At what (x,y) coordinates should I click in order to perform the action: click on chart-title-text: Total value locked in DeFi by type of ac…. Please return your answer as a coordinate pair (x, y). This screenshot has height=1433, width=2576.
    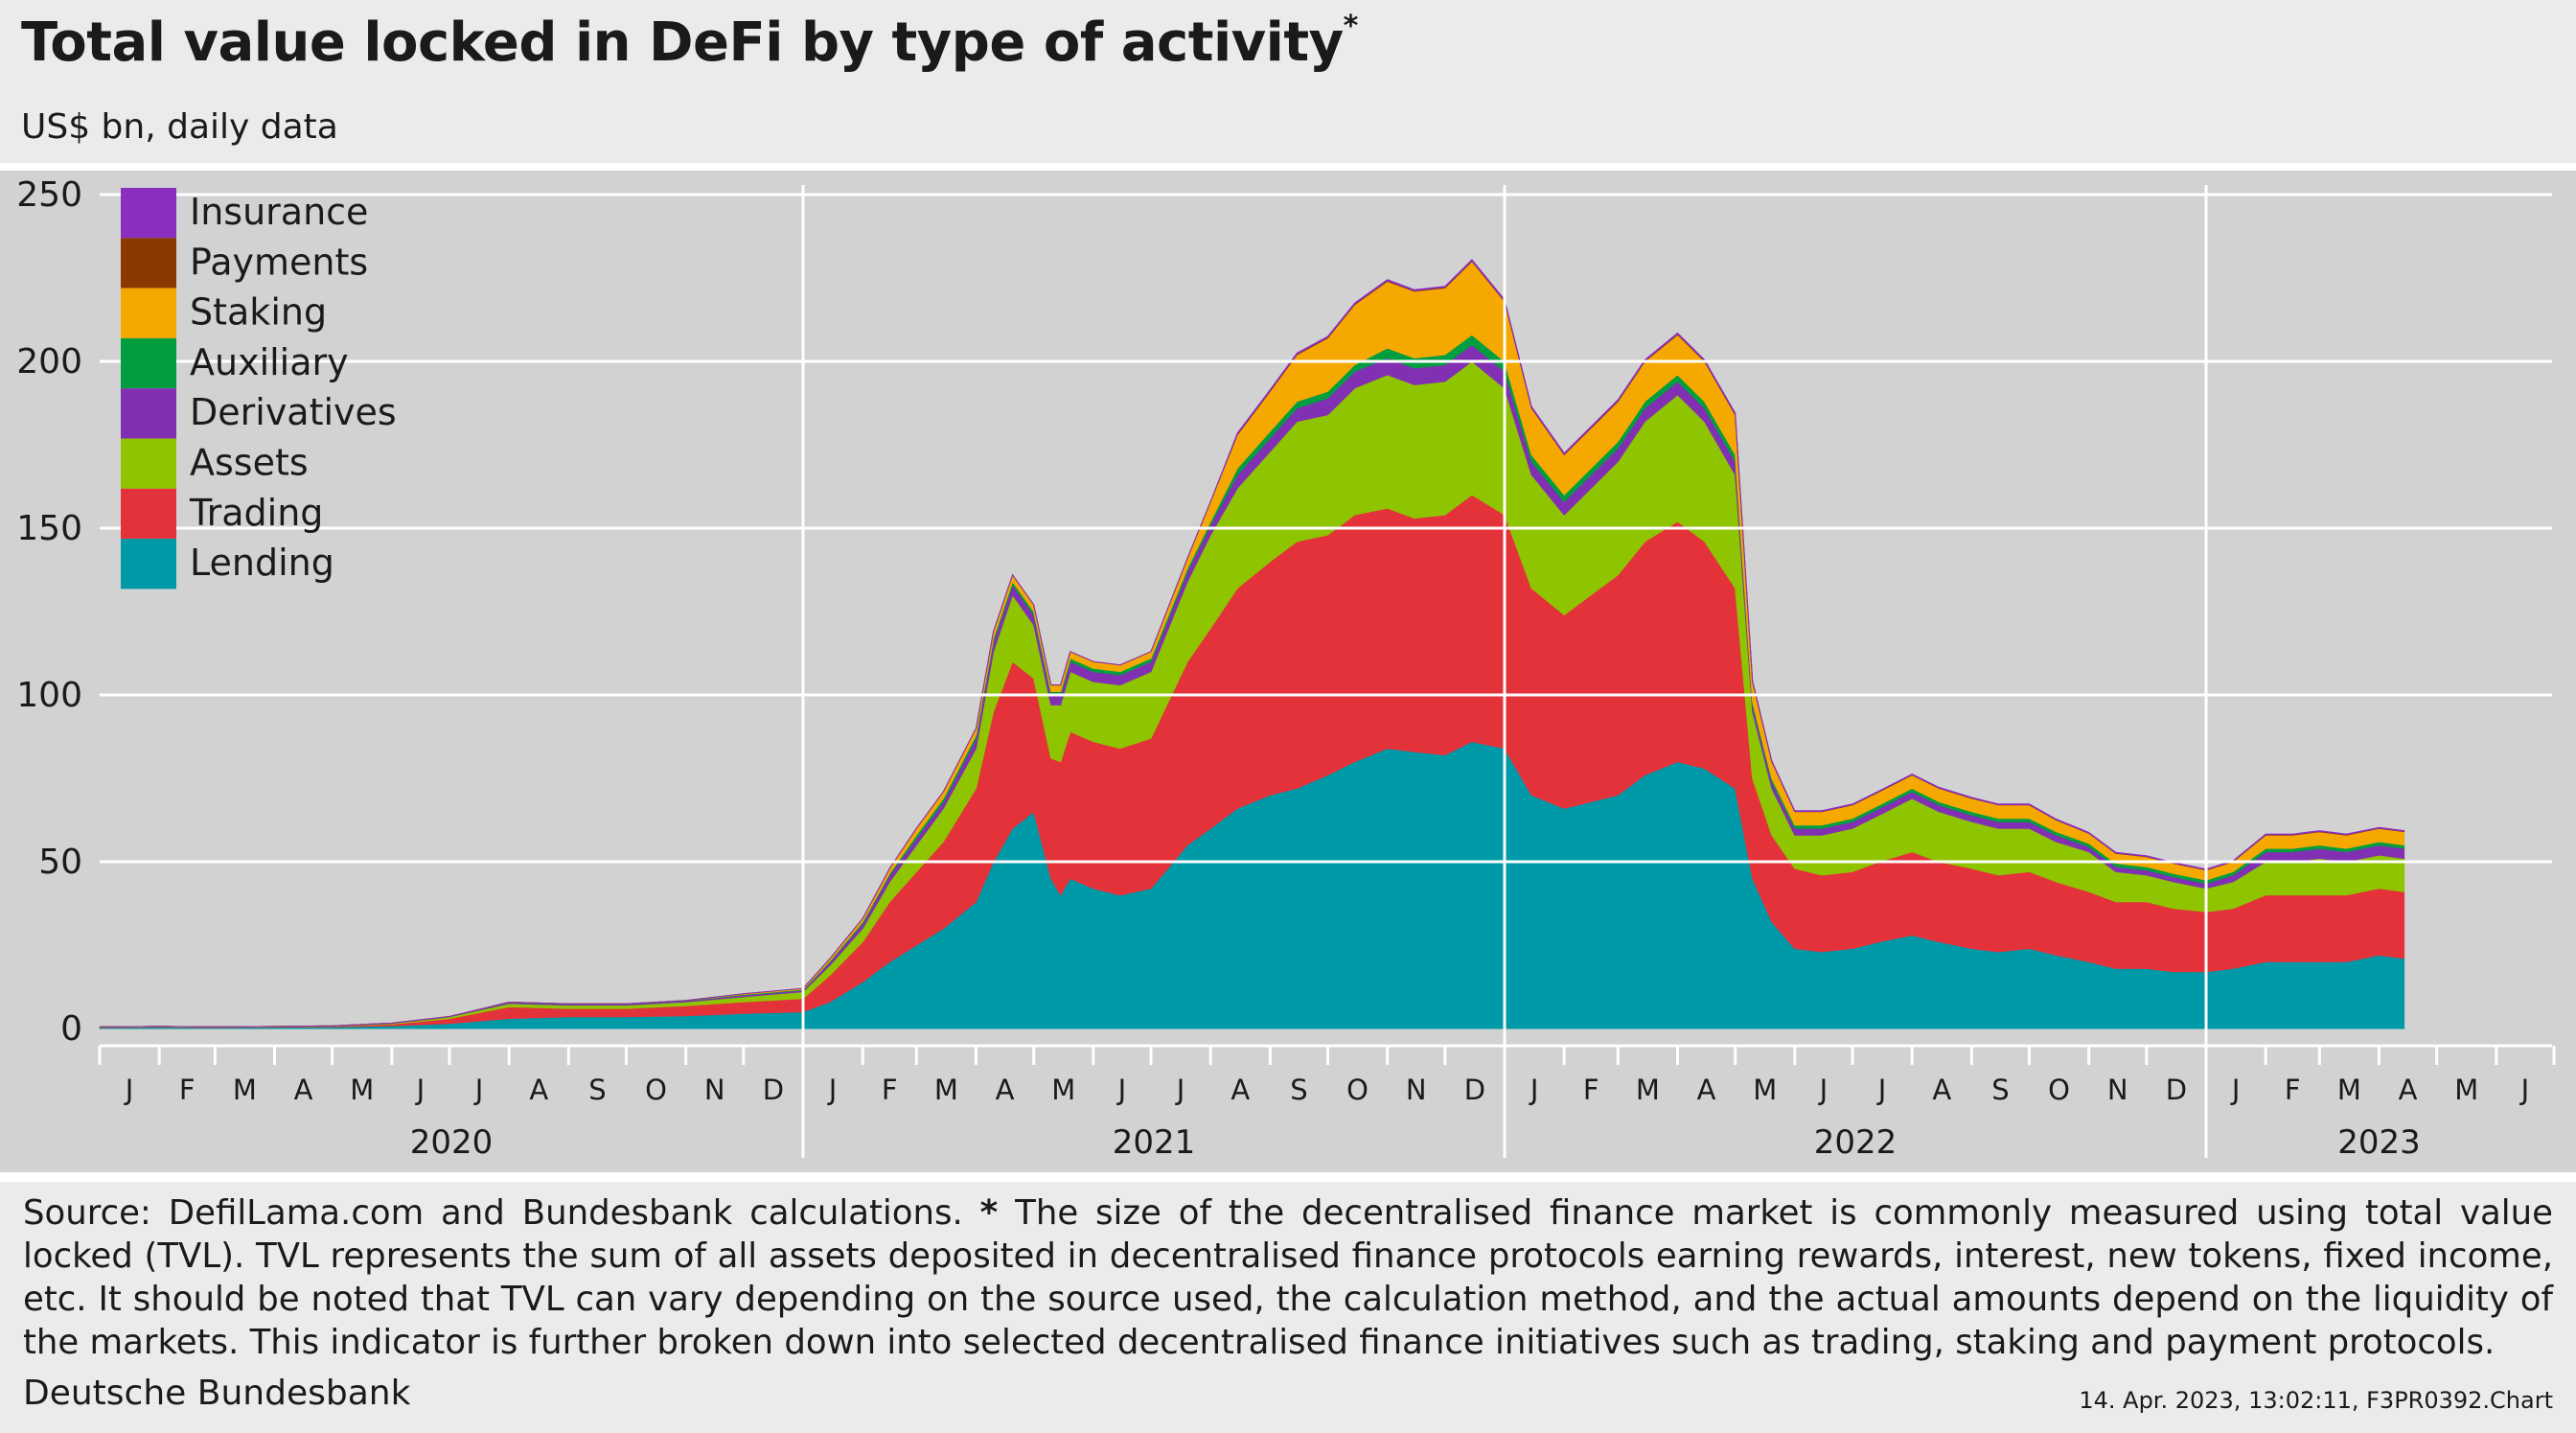
    Looking at the image, I should click on (682, 43).